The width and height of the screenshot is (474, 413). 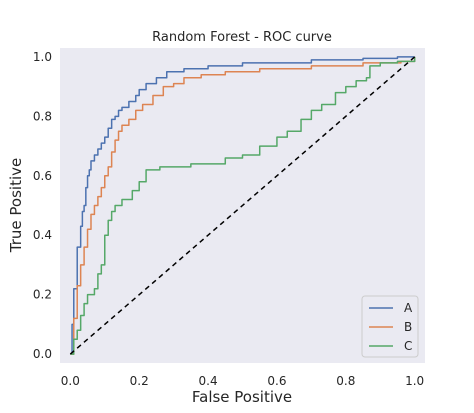 I want to click on y-tick-label: 0.0, so click(x=42, y=354).